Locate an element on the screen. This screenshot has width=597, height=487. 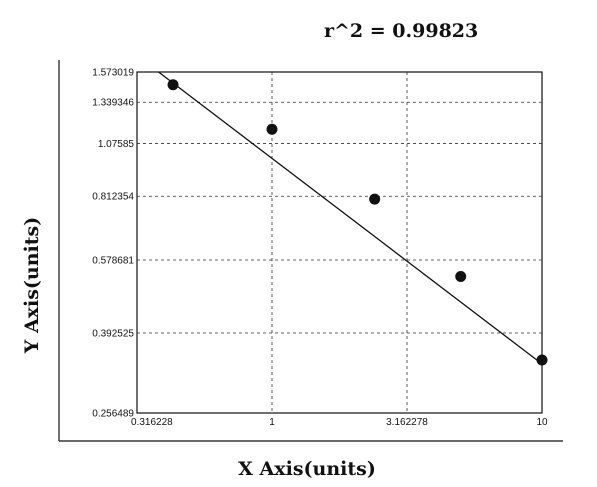
y-tick-label: 0.812354 is located at coordinates (113, 197).